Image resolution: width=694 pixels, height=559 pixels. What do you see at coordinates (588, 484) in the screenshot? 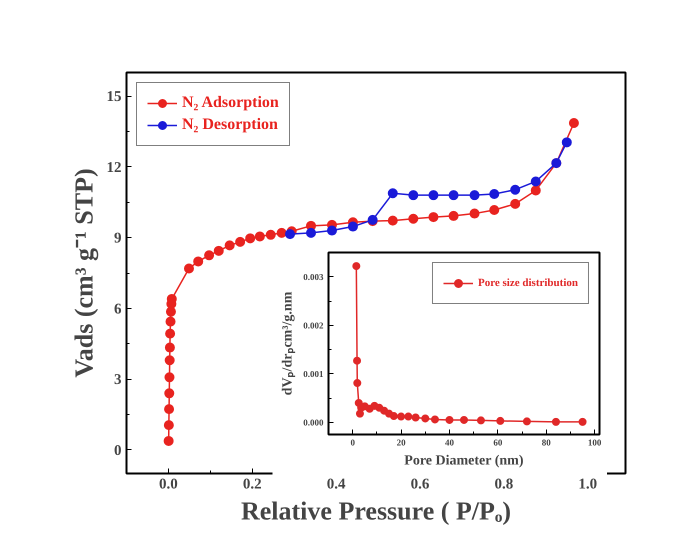
I see `x-tick-label: 1.0` at bounding box center [588, 484].